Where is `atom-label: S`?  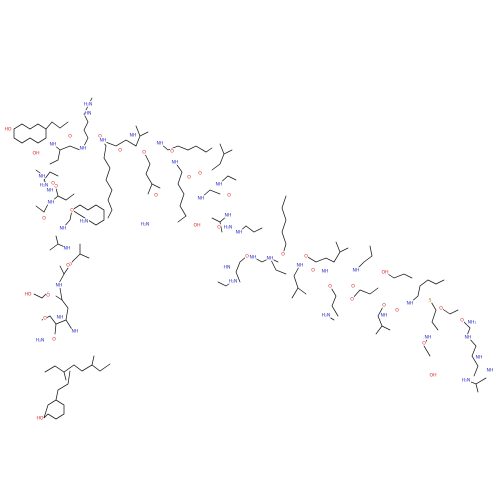
atom-label: S is located at coordinates (430, 300).